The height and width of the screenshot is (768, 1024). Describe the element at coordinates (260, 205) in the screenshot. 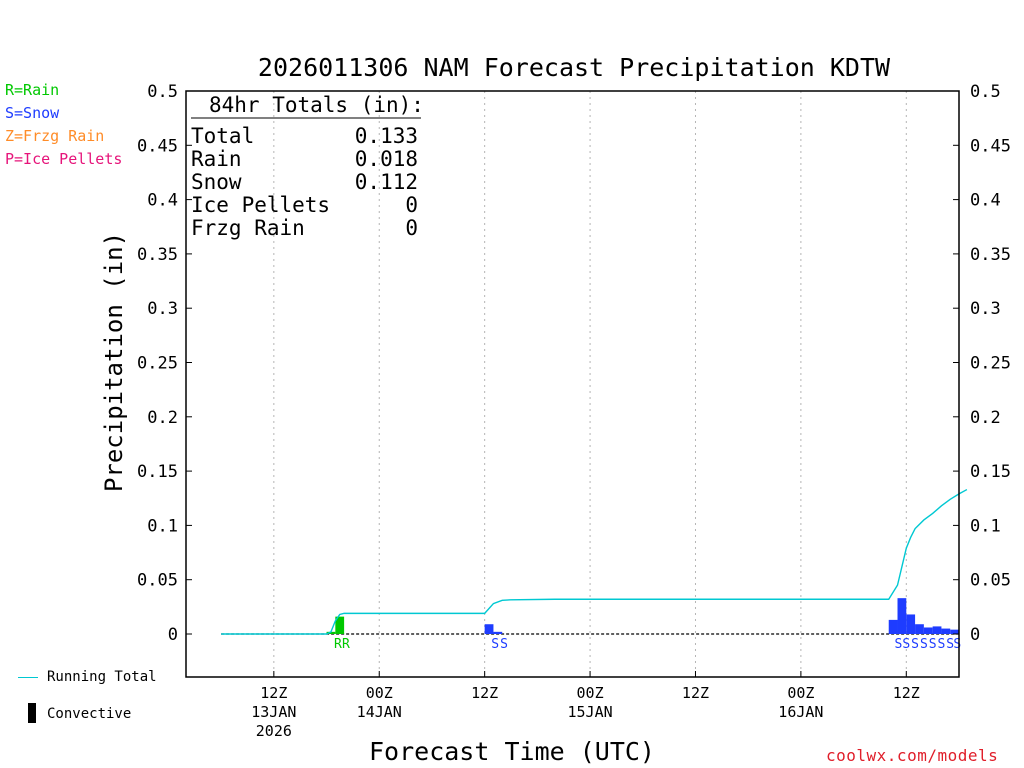

I see `totals-row-label: Ice Pellets` at that location.